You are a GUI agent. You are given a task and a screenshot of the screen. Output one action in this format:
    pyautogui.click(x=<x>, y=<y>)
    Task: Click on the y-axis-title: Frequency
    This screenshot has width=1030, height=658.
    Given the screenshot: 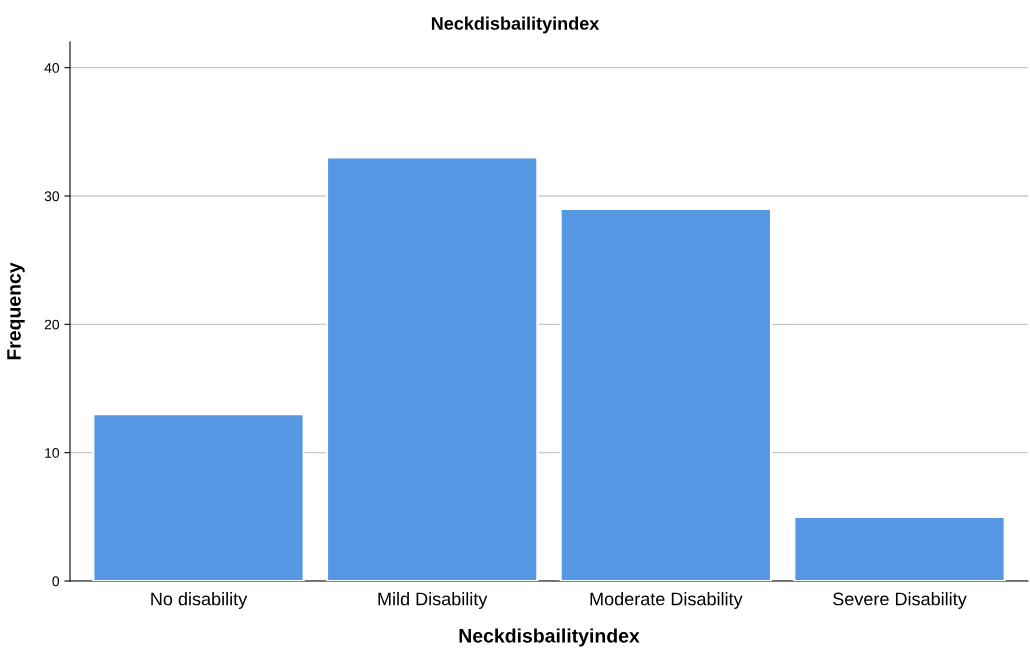 What is the action you would take?
    pyautogui.click(x=16, y=311)
    